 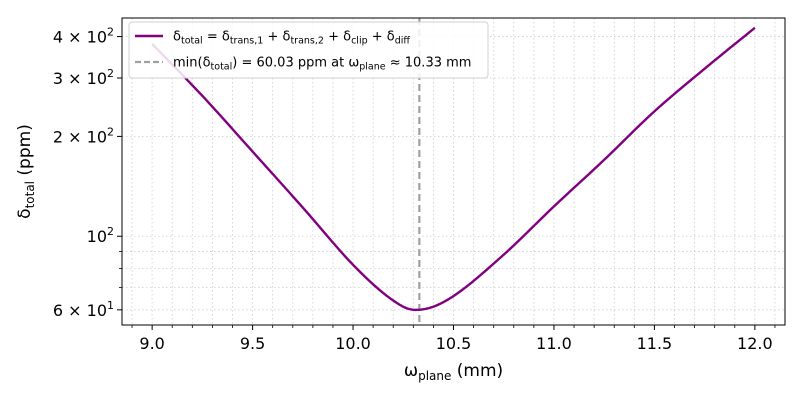 What do you see at coordinates (26, 171) in the screenshot?
I see `y-axis-label: δtotal (ppm)` at bounding box center [26, 171].